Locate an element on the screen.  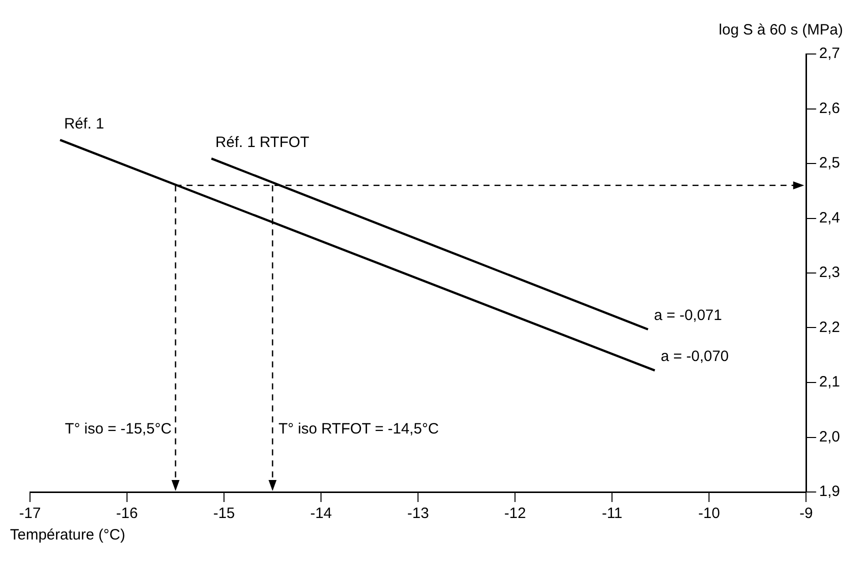
y-tick-label: 2,5 is located at coordinates (829, 163).